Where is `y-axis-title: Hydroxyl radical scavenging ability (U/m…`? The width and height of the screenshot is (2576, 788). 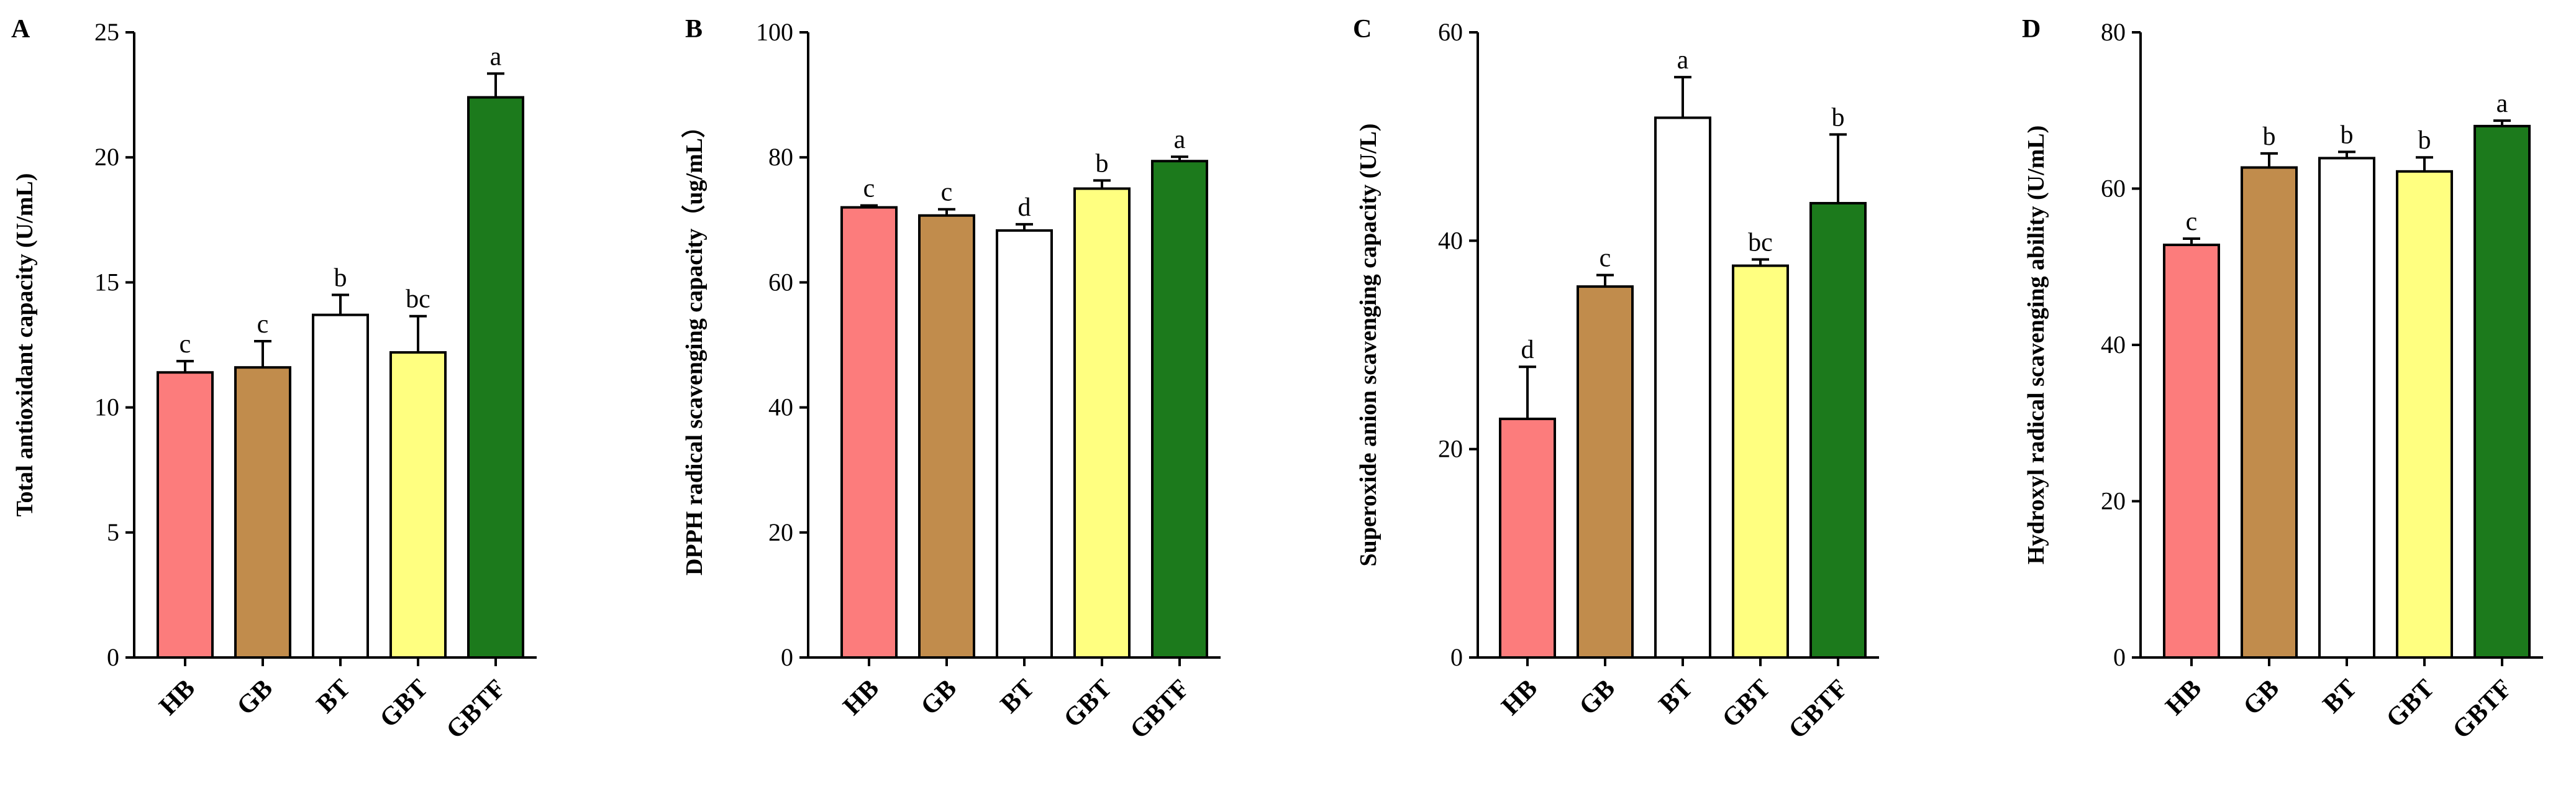 y-axis-title: Hydroxyl radical scavenging ability (U/m… is located at coordinates (2036, 345).